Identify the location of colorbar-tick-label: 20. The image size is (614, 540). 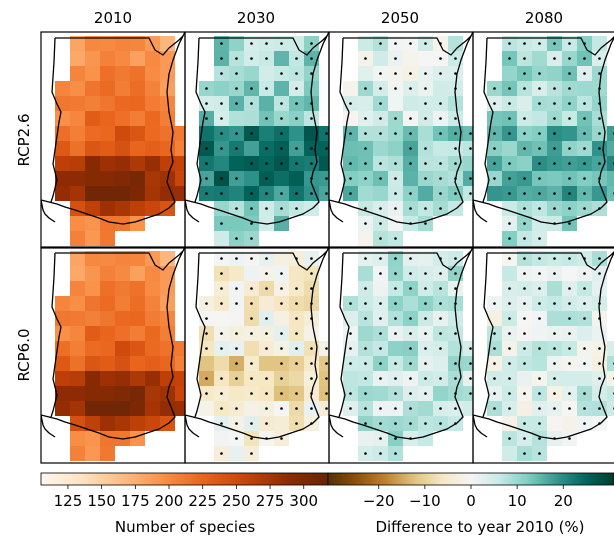
(563, 501).